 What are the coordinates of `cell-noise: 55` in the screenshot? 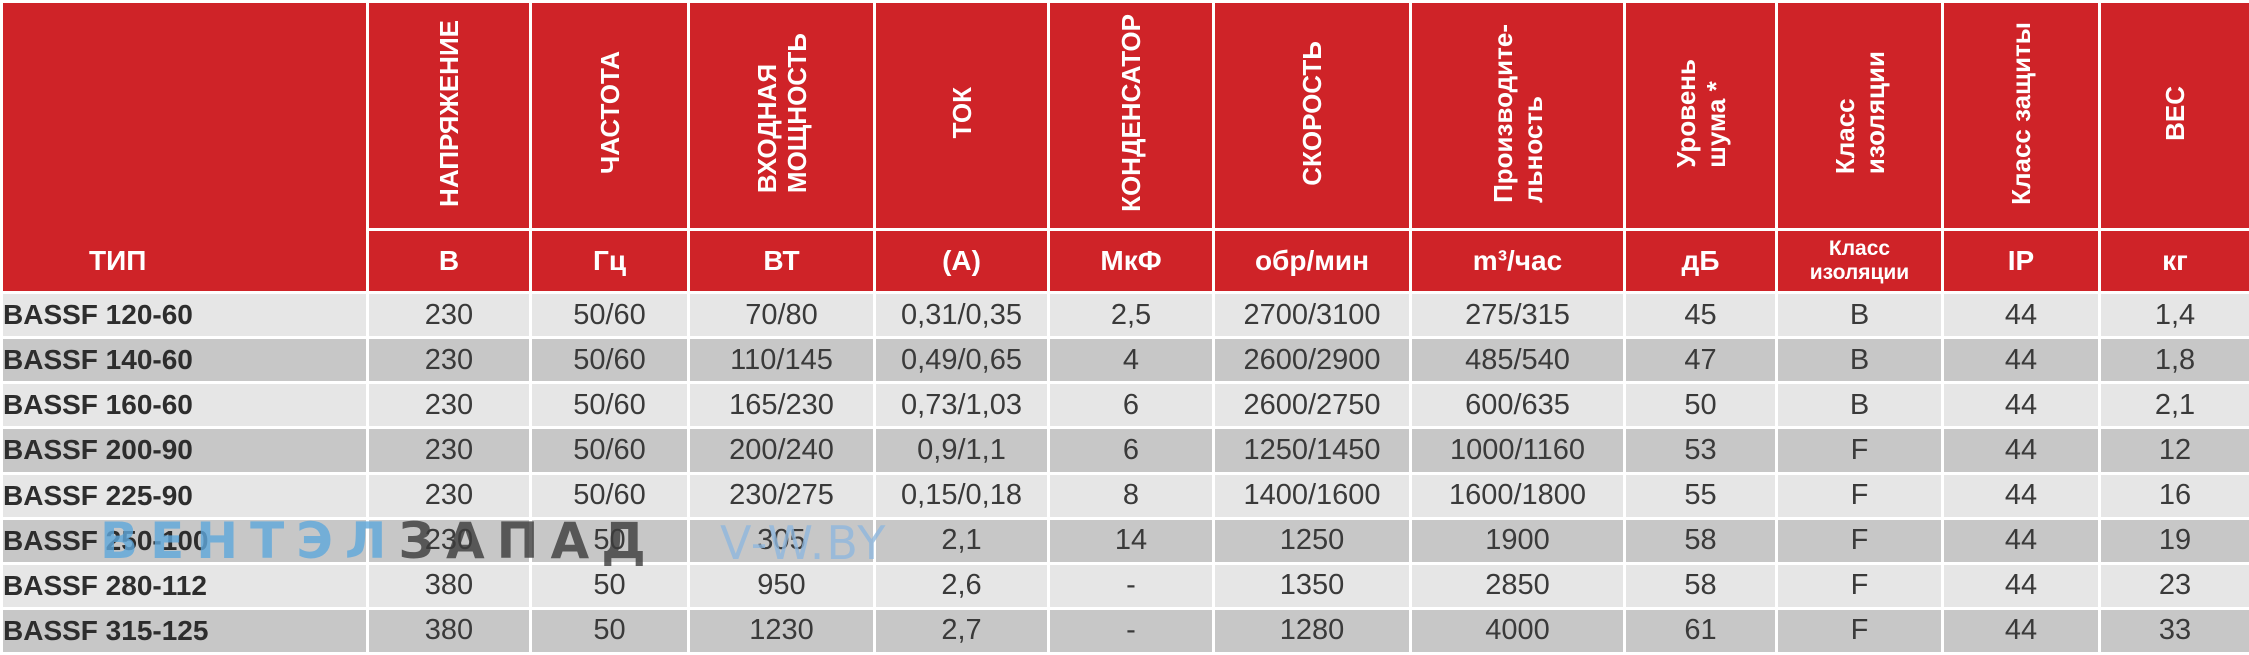 It's located at (1700, 495).